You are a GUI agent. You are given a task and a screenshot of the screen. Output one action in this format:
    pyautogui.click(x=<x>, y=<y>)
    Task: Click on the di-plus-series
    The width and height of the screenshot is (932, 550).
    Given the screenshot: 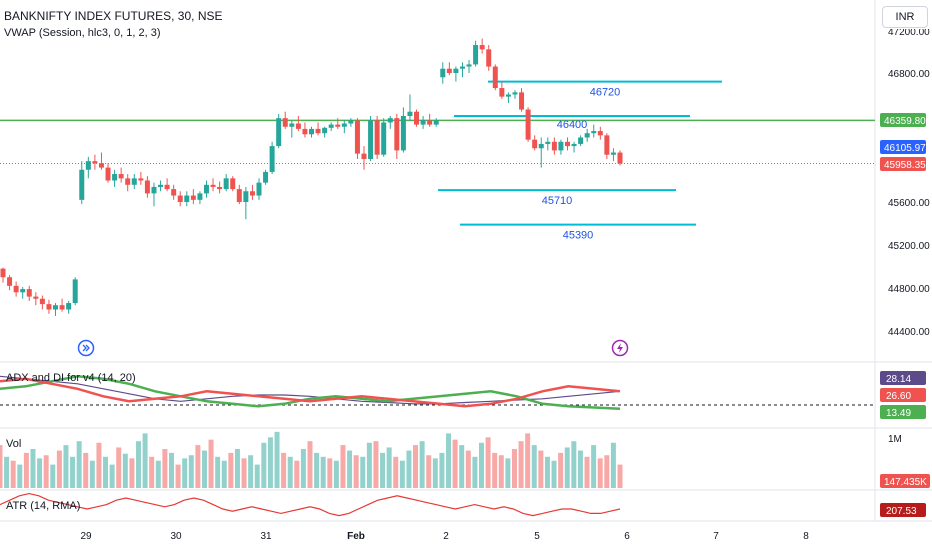 What is the action you would take?
    pyautogui.click(x=310, y=392)
    